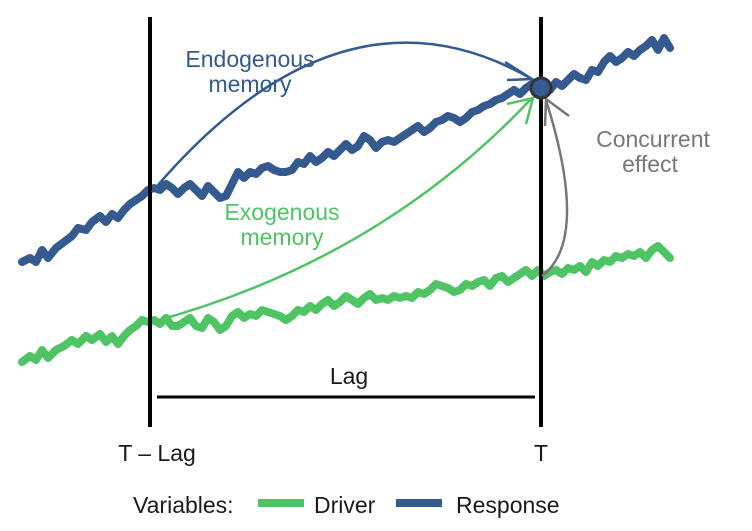 The height and width of the screenshot is (531, 752). I want to click on legend-label-driver: Driver, so click(345, 505).